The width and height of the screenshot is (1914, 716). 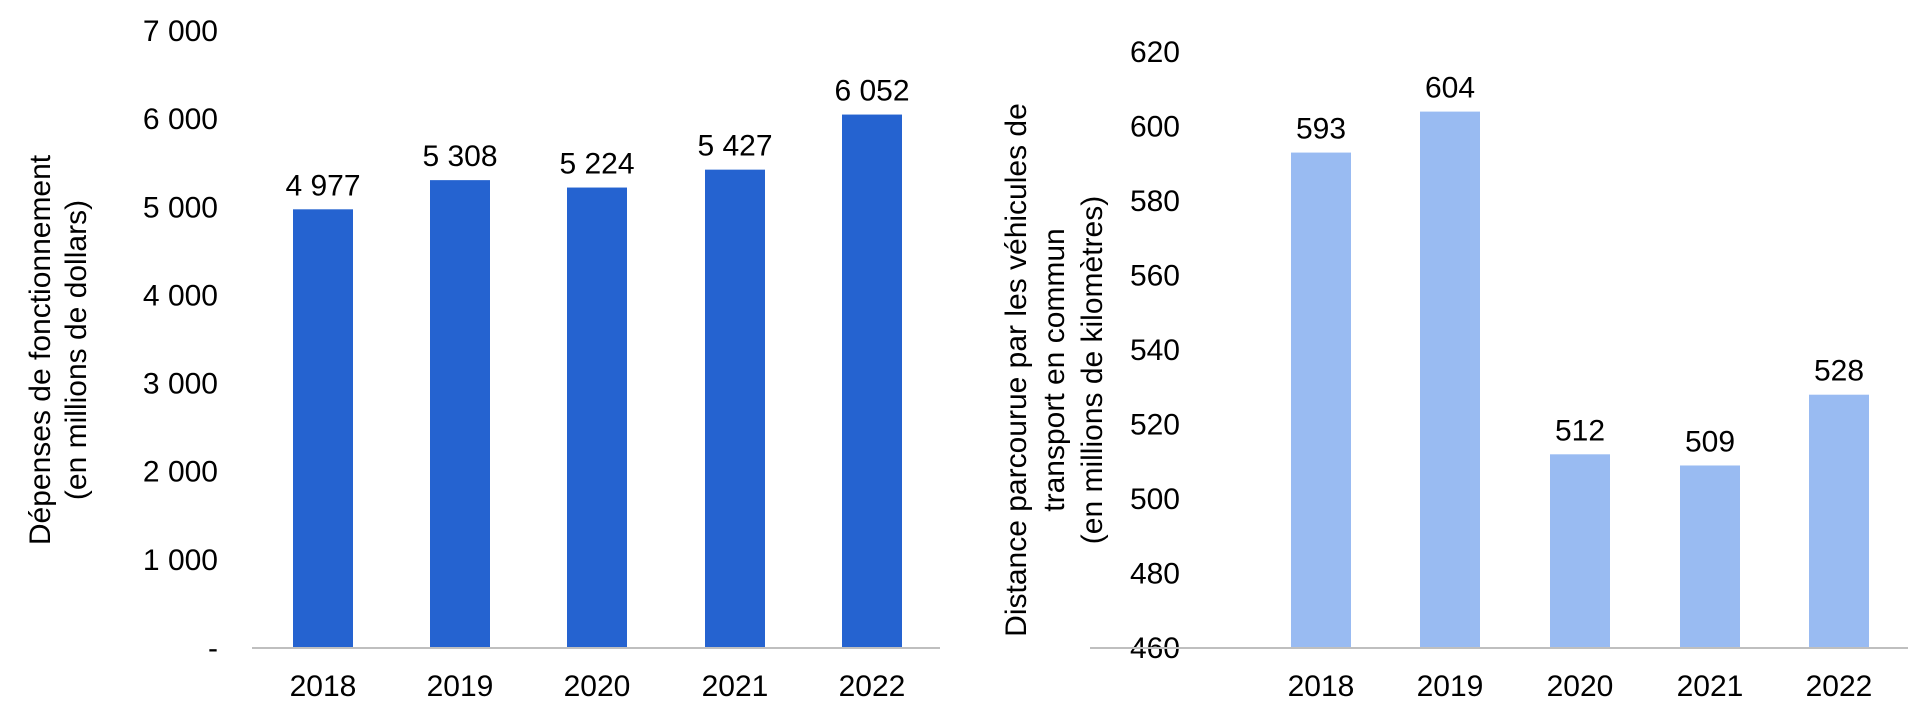 I want to click on opex-data-label: 5 224, so click(x=596, y=164).